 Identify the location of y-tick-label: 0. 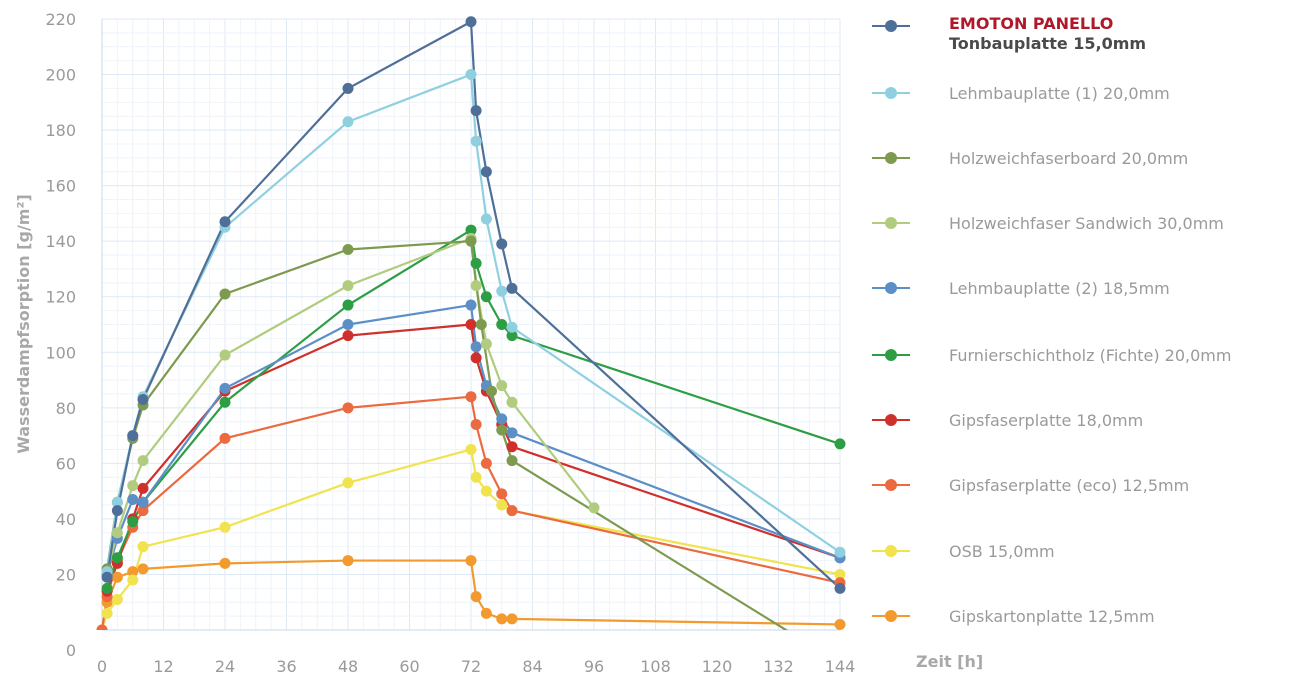
(71, 650).